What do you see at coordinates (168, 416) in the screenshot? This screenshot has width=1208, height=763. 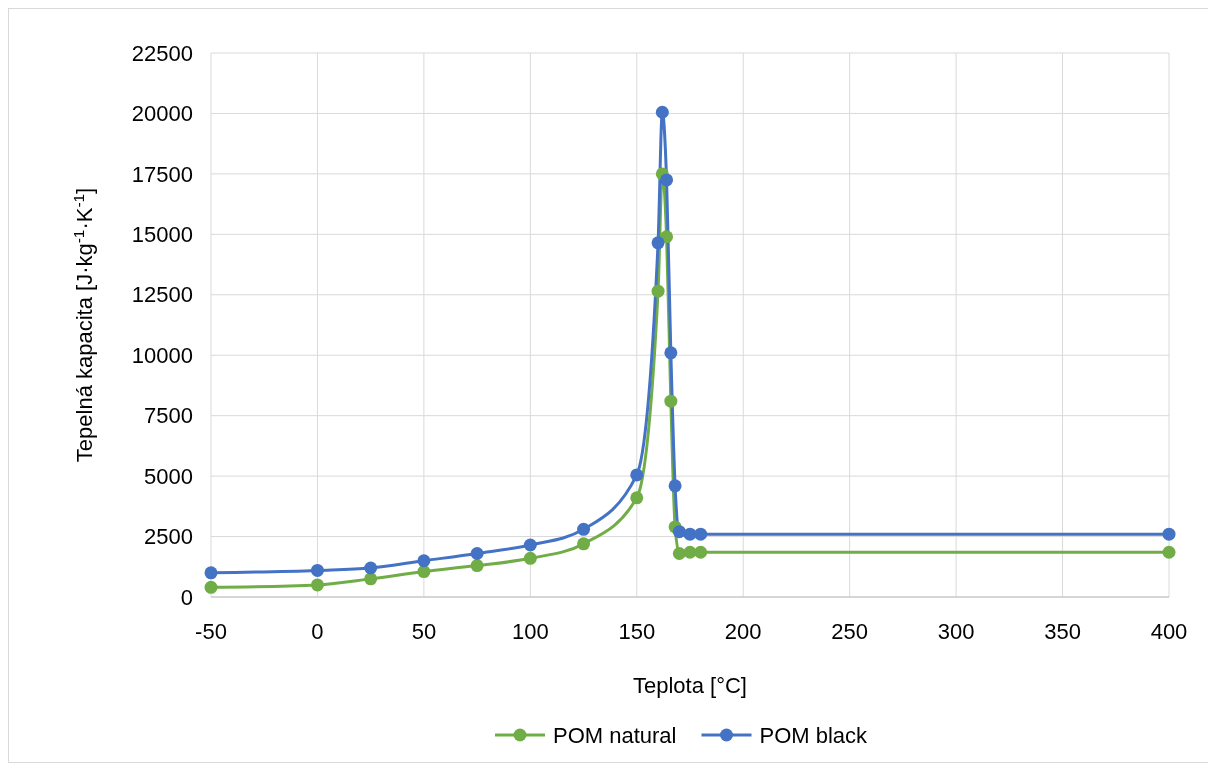 I see `y-tick-label: 7500` at bounding box center [168, 416].